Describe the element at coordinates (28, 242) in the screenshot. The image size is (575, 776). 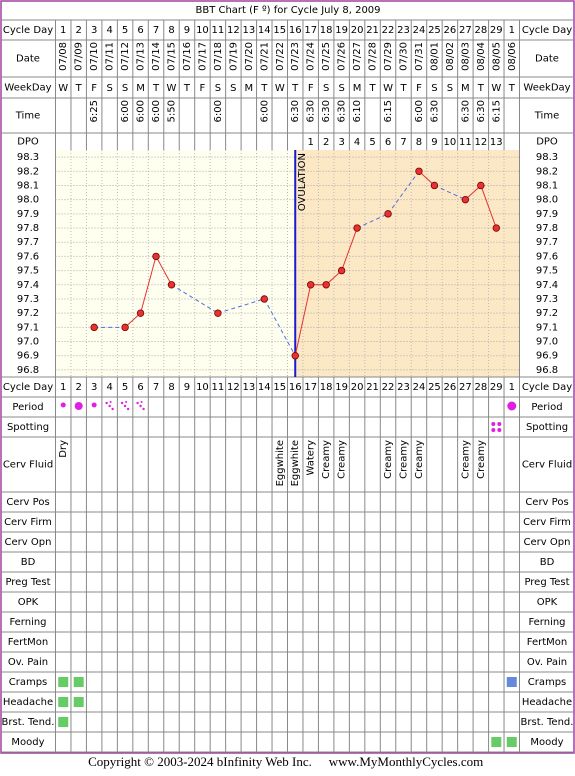
I see `y-tick-label: 97.7` at that location.